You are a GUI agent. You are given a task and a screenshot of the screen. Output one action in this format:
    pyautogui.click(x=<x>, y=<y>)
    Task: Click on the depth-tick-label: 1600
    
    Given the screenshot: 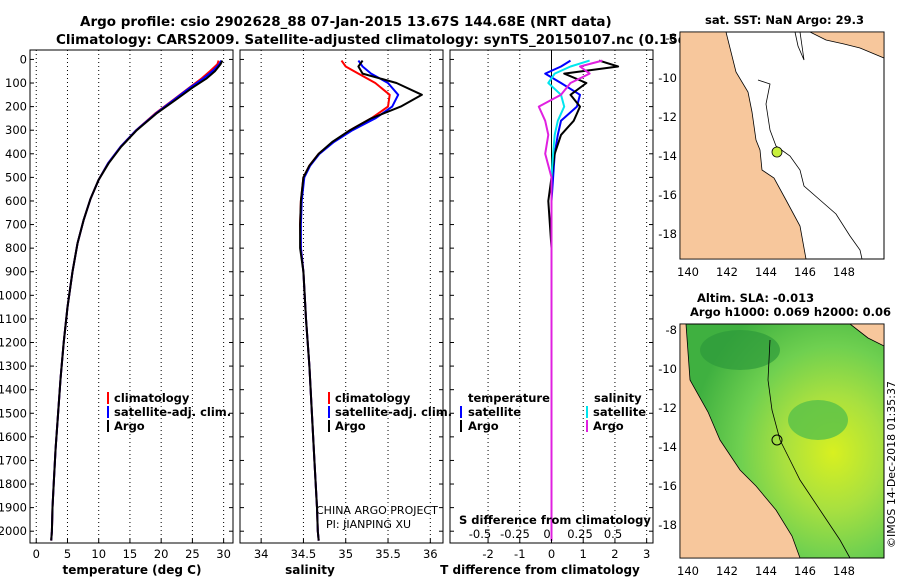 What is the action you would take?
    pyautogui.click(x=13, y=437)
    